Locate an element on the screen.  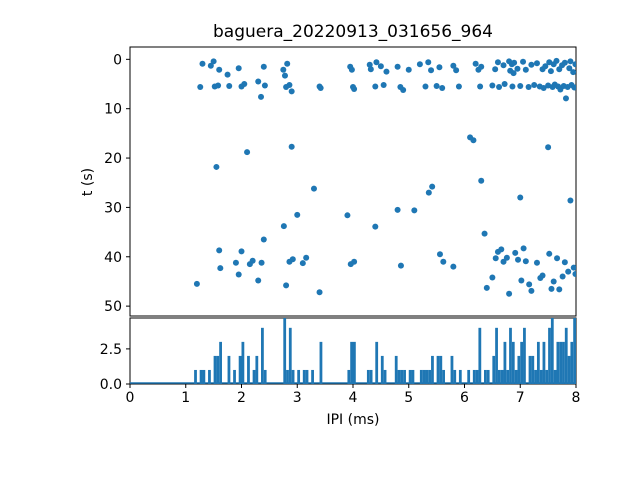
x-tick-label: 0 is located at coordinates (130, 398).